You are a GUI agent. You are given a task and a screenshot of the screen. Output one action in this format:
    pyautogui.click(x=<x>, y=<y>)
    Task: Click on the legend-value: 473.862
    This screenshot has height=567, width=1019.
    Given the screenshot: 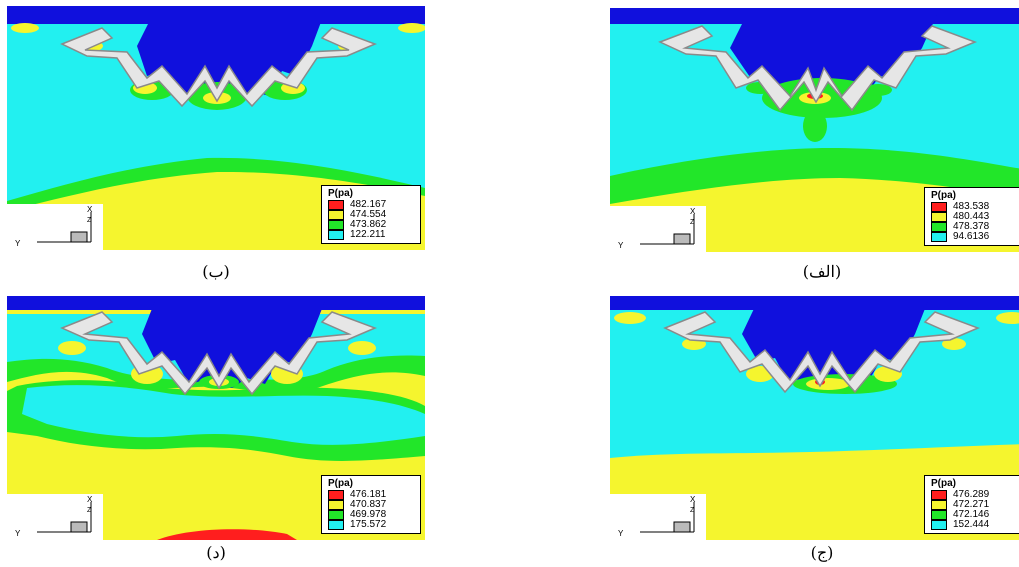 What is the action you would take?
    pyautogui.click(x=368, y=224)
    